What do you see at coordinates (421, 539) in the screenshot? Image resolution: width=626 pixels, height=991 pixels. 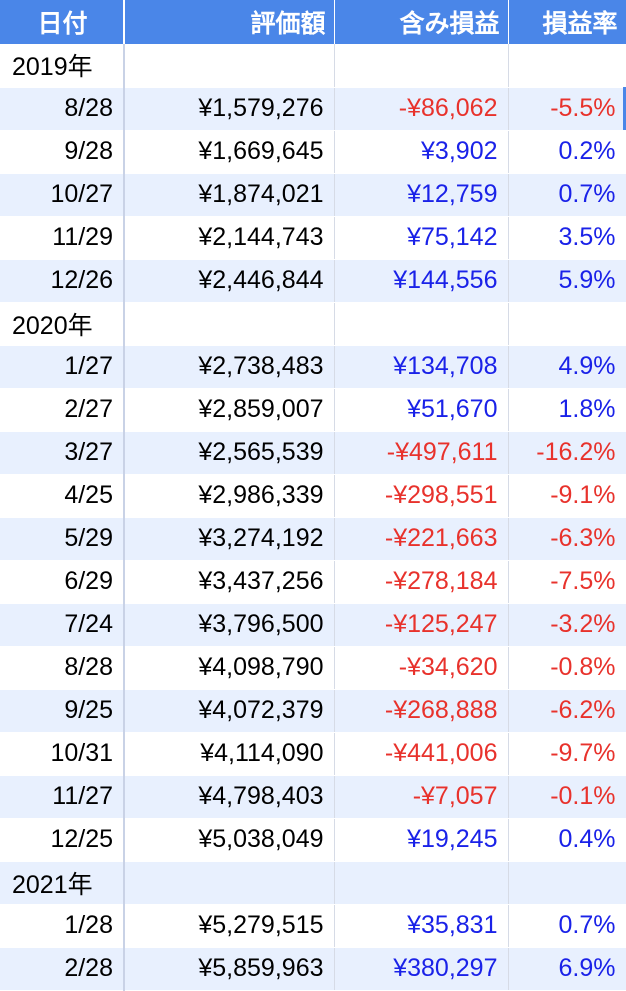 I see `cell-gain: -¥221,663` at bounding box center [421, 539].